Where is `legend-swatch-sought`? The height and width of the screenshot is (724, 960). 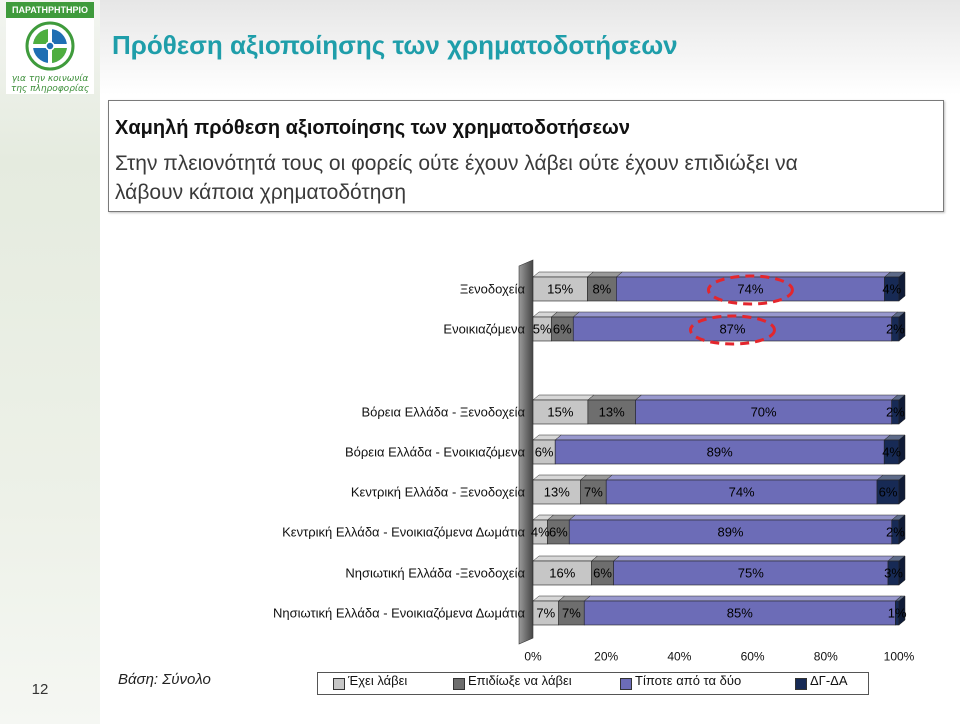 legend-swatch-sought is located at coordinates (459, 684).